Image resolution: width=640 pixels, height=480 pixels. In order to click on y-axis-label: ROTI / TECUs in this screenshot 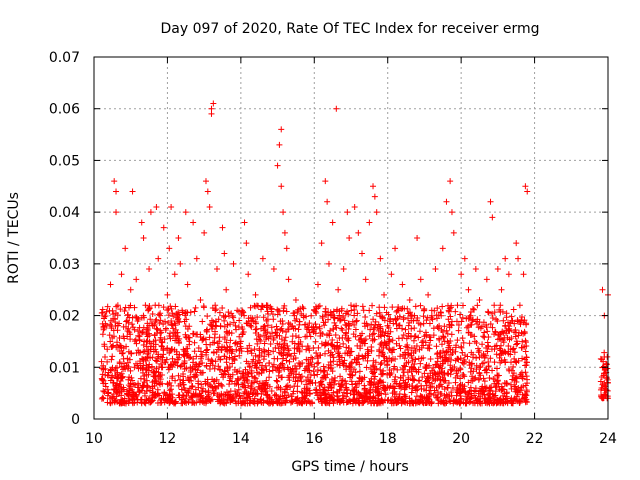, I will do `click(14, 238)`.